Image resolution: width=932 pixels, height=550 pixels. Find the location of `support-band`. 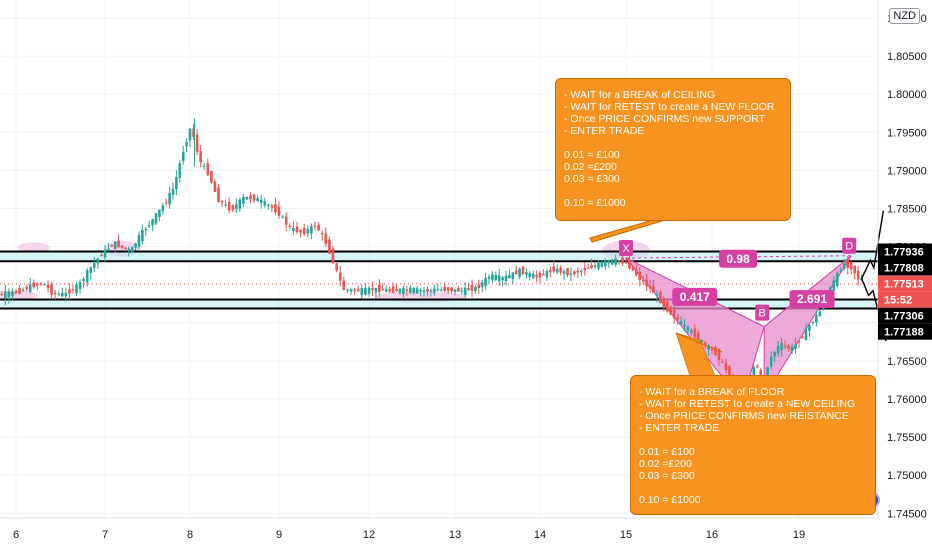

support-band is located at coordinates (439, 304).